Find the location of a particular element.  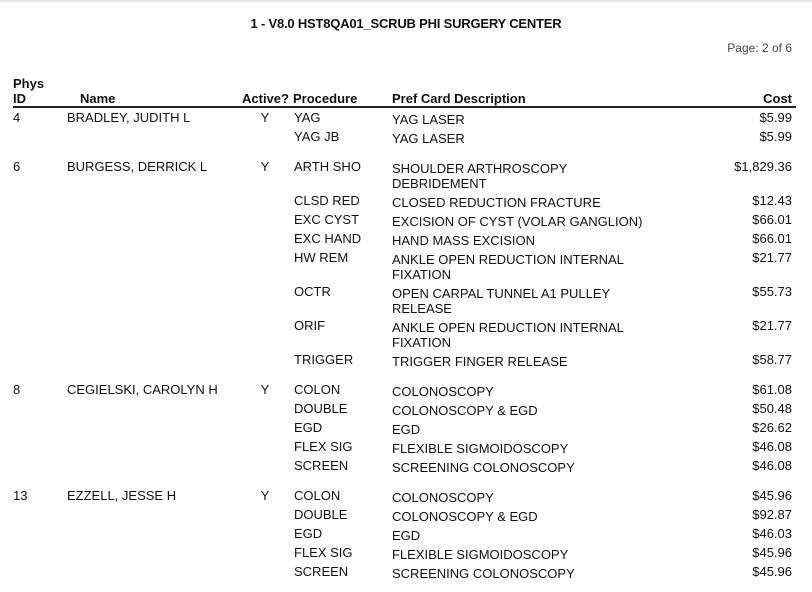

procedure: ORIF is located at coordinates (310, 325).